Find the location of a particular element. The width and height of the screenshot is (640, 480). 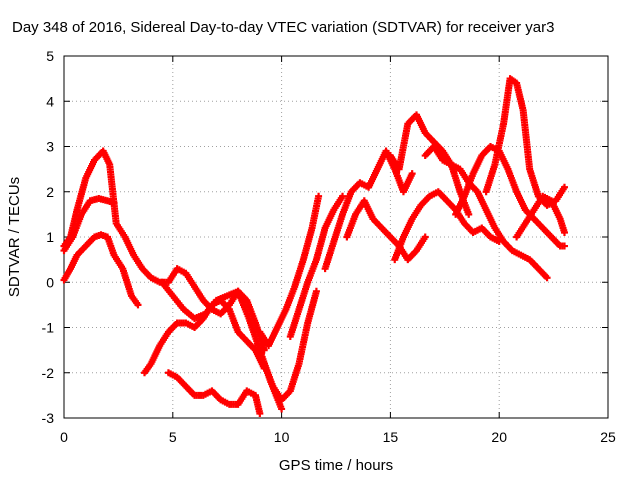

y-tick-label: 2 is located at coordinates (50, 192).